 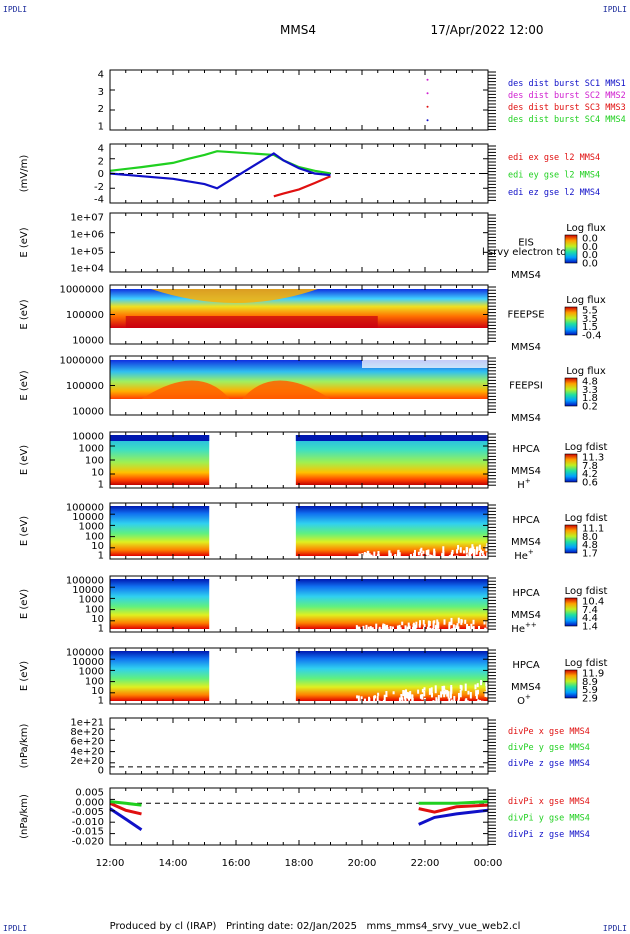 What do you see at coordinates (526, 385) in the screenshot?
I see `panel-feeps-i-instrument-label: FEEPSI` at bounding box center [526, 385].